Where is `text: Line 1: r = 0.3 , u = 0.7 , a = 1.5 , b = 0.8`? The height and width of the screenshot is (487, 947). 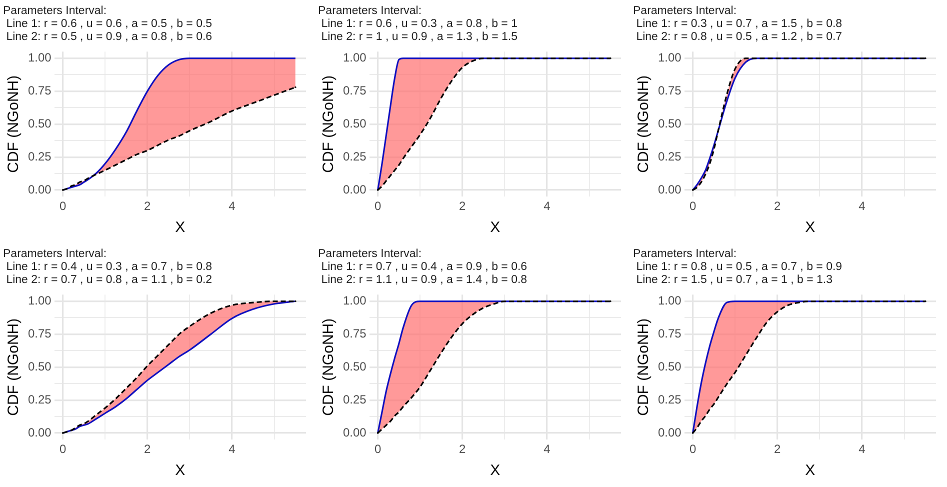 text: Line 1: r = 0.3 , u = 0.7 , a = 1.5 , b = 0.8 is located at coordinates (739, 24).